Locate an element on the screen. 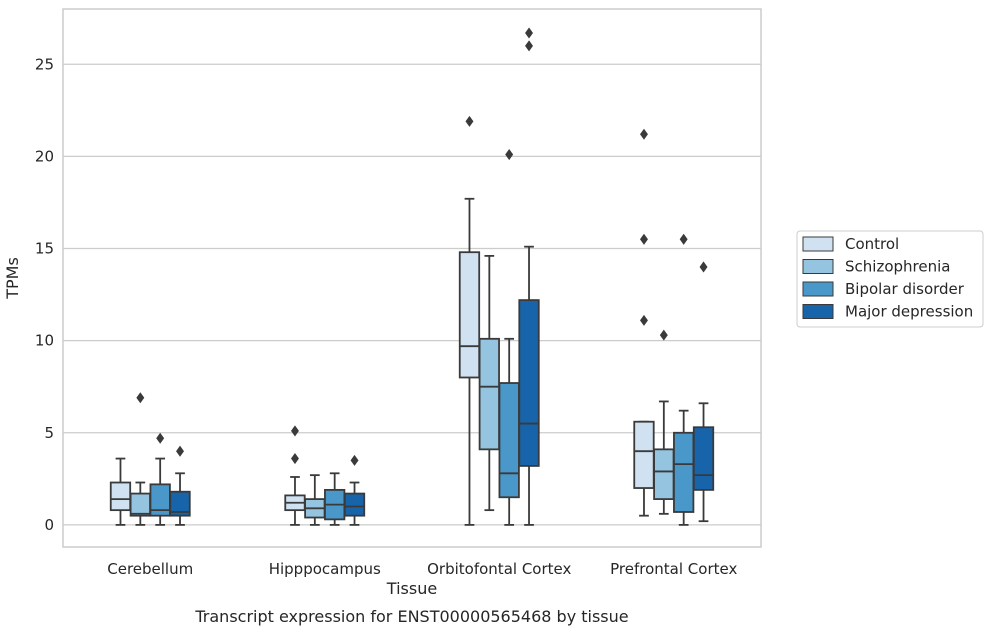  y-tick-label: 0 is located at coordinates (49, 525).